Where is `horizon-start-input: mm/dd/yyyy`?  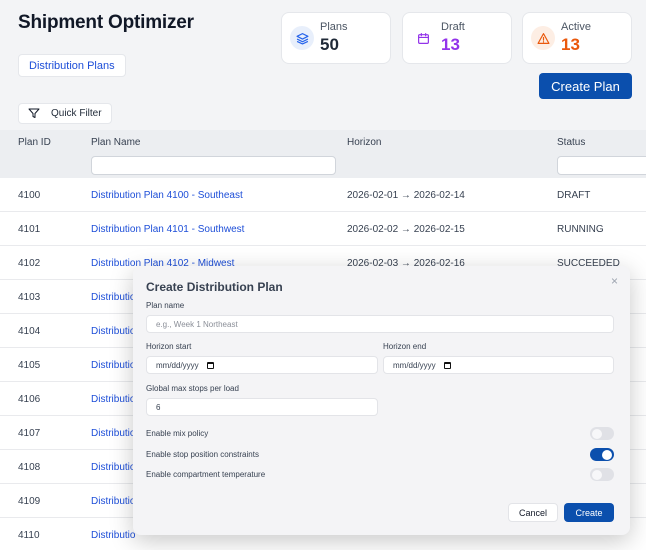
horizon-start-input: mm/dd/yyyy is located at coordinates (262, 365).